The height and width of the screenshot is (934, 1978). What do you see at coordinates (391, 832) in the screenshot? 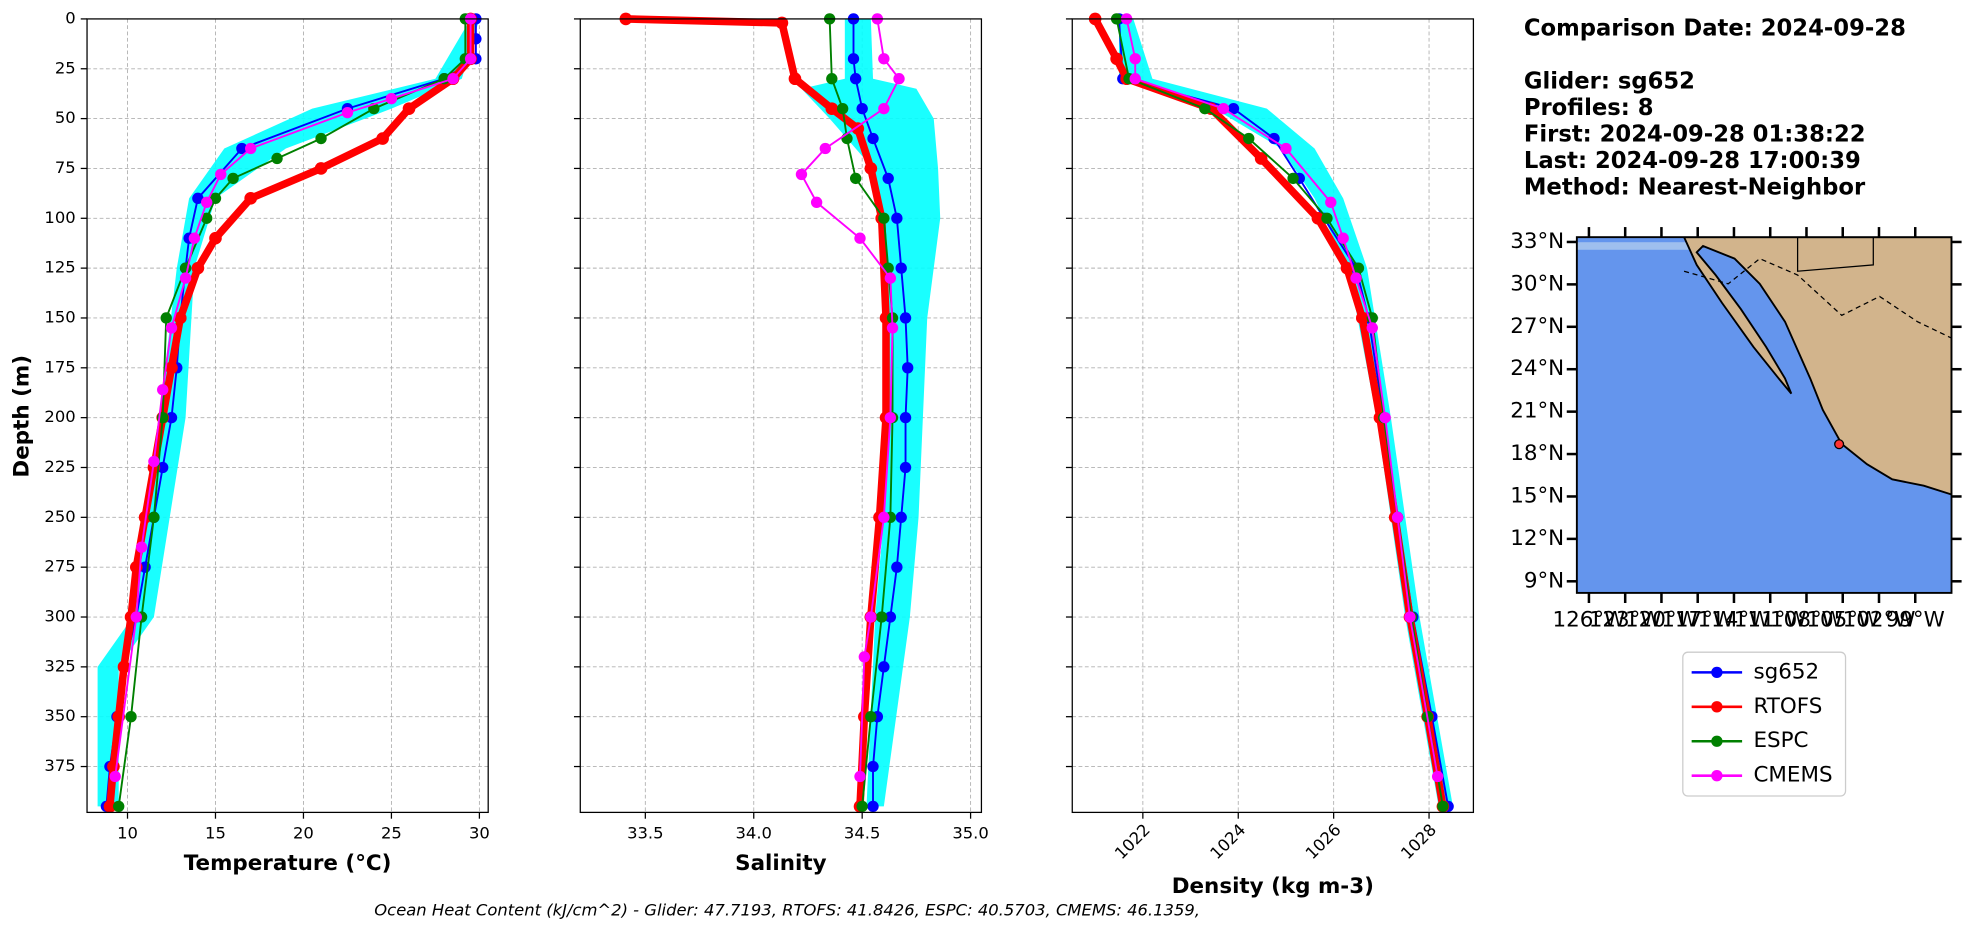
I see `x-tick-label: 25` at bounding box center [391, 832].